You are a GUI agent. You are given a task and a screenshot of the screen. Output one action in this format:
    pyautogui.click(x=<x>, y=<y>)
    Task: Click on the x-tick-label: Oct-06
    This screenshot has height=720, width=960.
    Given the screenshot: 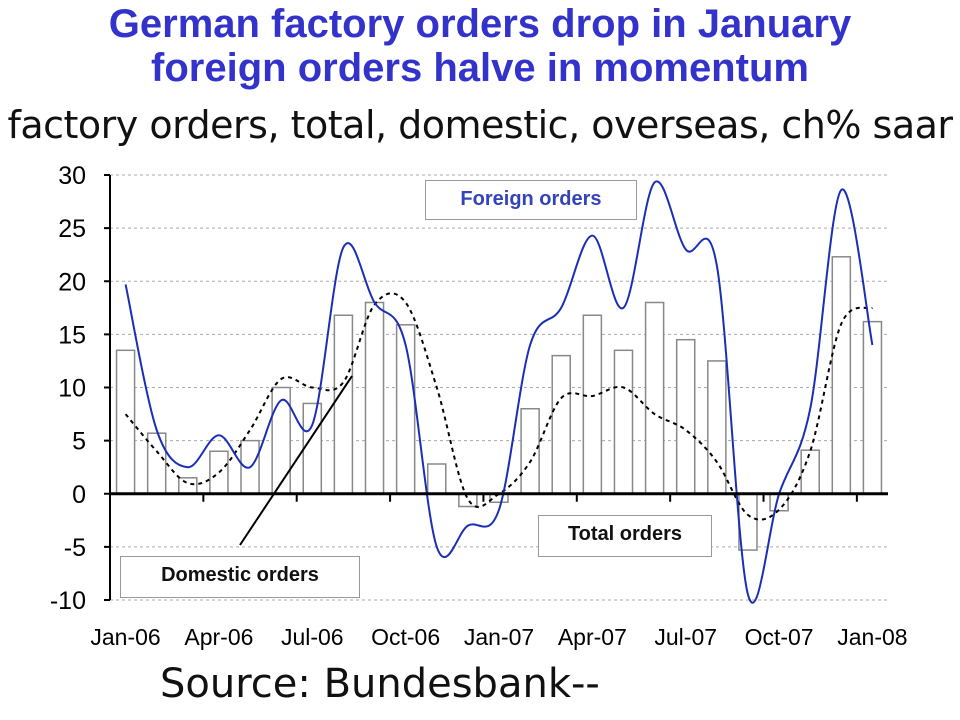 What is the action you would take?
    pyautogui.click(x=405, y=637)
    